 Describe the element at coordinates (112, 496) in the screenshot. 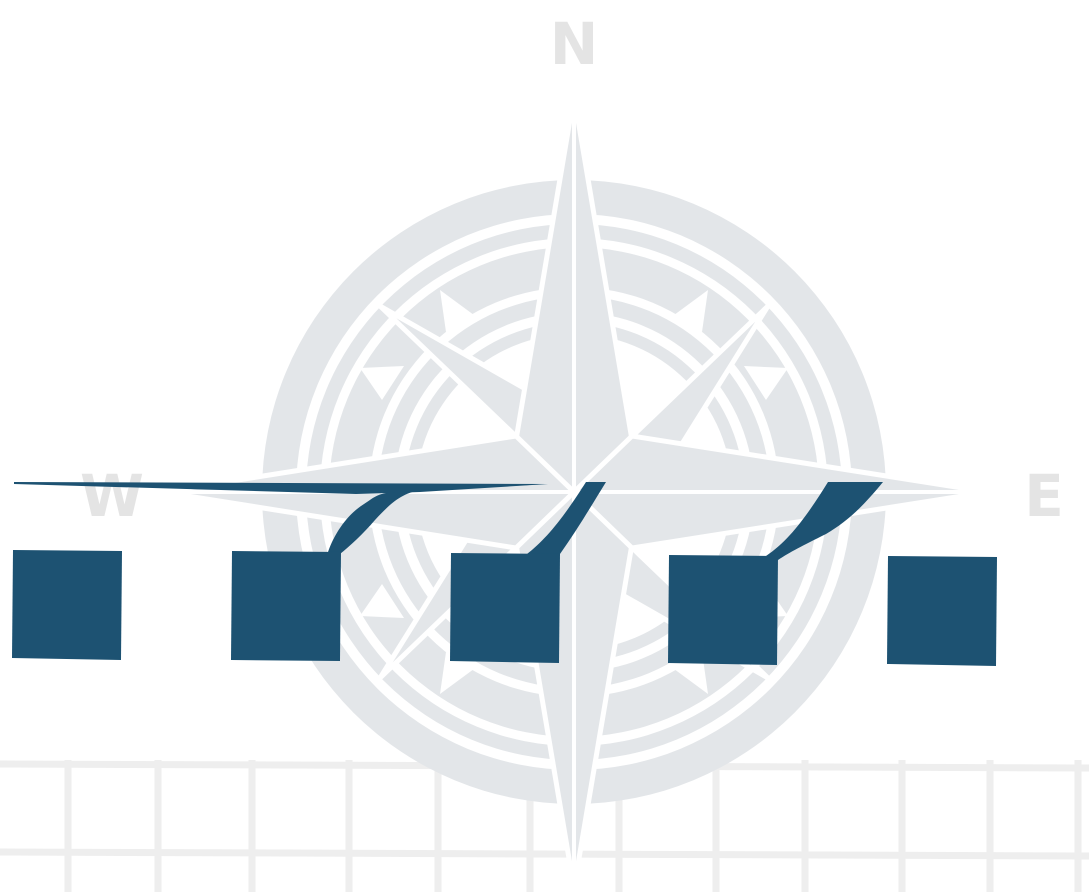

I see `west-label: W` at that location.